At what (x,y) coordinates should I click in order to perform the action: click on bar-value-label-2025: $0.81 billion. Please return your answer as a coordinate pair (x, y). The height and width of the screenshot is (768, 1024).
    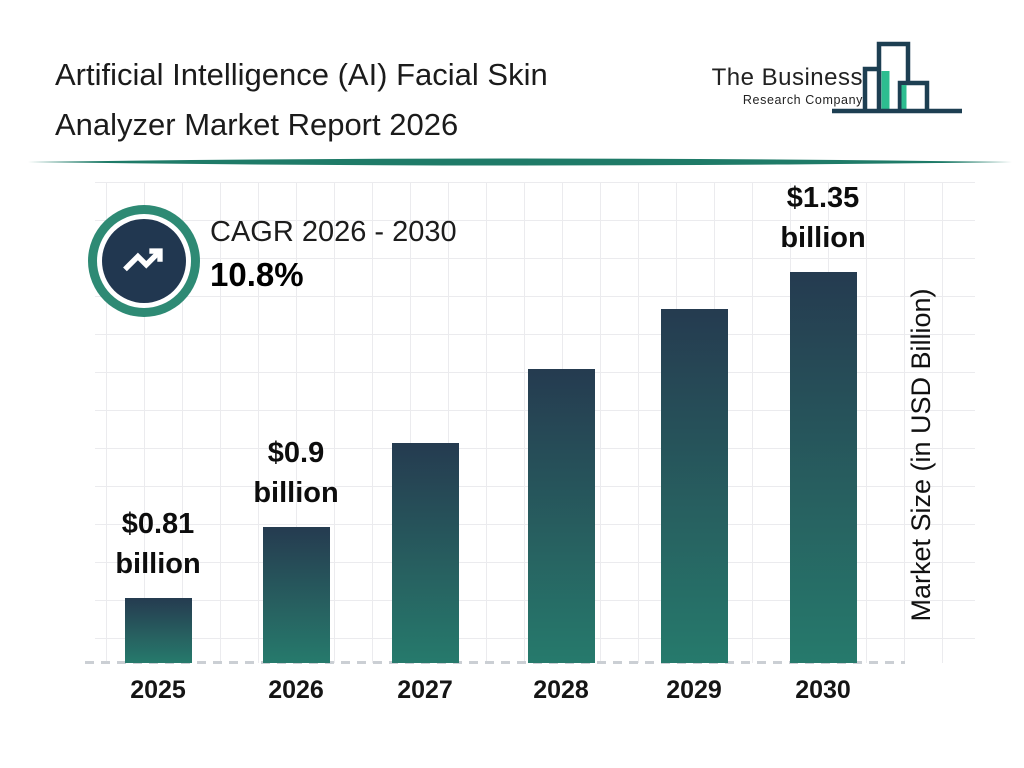
    Looking at the image, I should click on (158, 544).